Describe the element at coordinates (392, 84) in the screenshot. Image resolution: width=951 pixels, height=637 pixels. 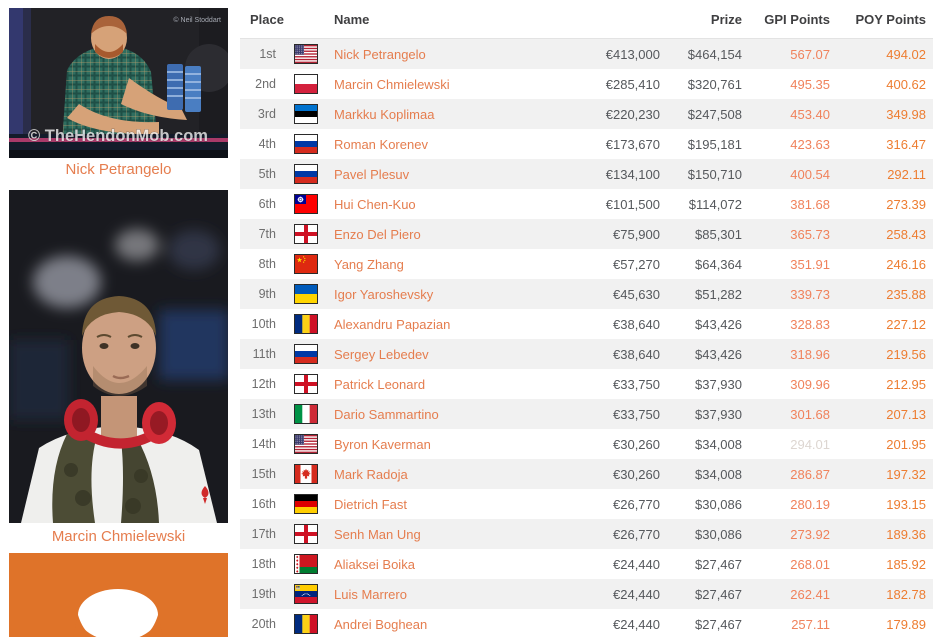
I see `player-name-link: Marcin Chmielewski` at that location.